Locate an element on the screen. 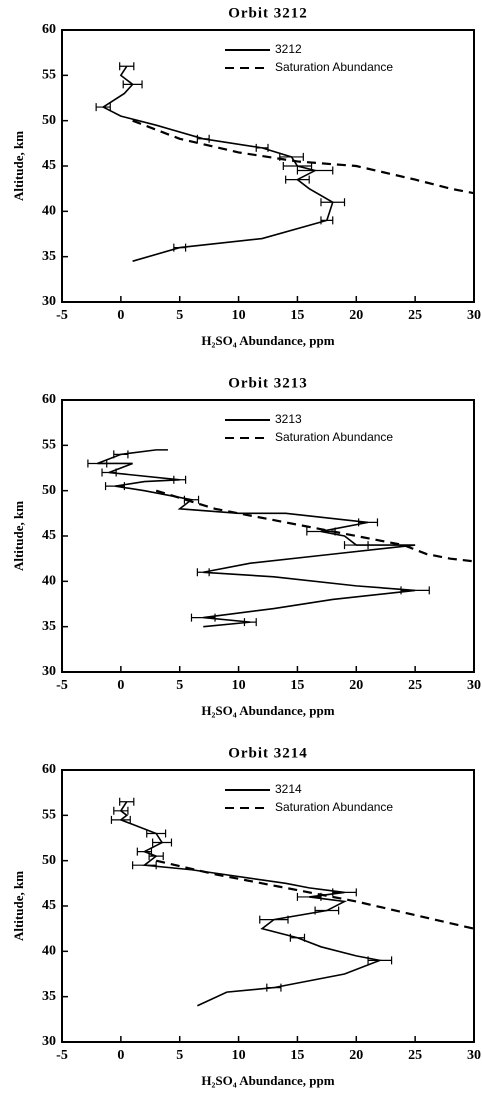 The width and height of the screenshot is (482, 1109). y-tick-label: 60 is located at coordinates (49, 29).